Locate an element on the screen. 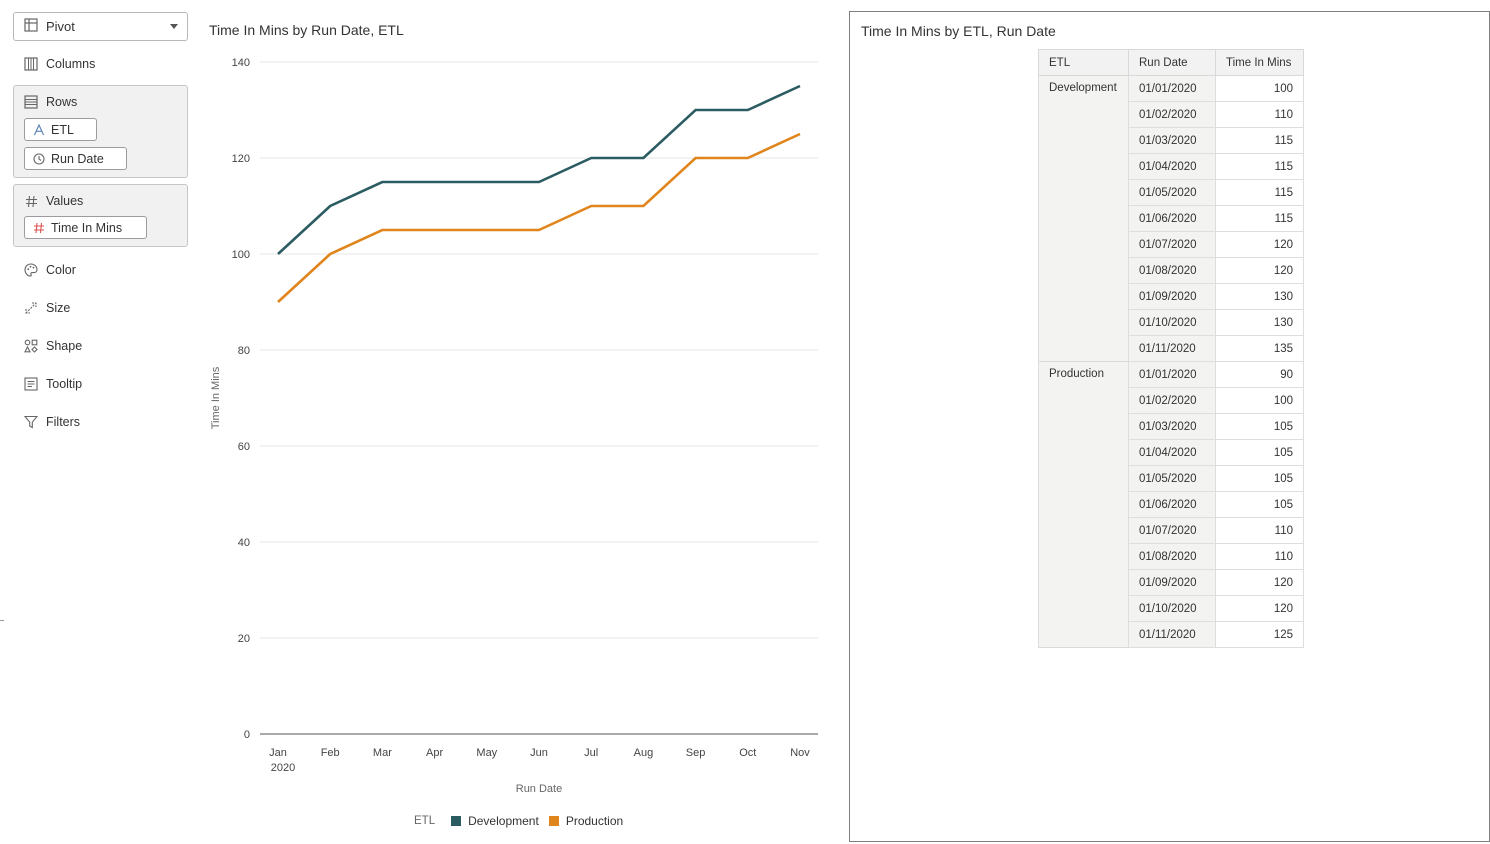 This screenshot has height=844, width=1490. grammar-panel: Pivot Columns Rows ETL Run Date is located at coordinates (98, 422).